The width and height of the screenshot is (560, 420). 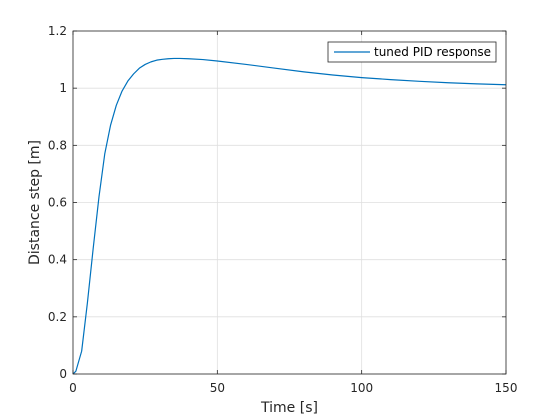 I want to click on y-tick-label: 0.2, so click(x=57, y=317).